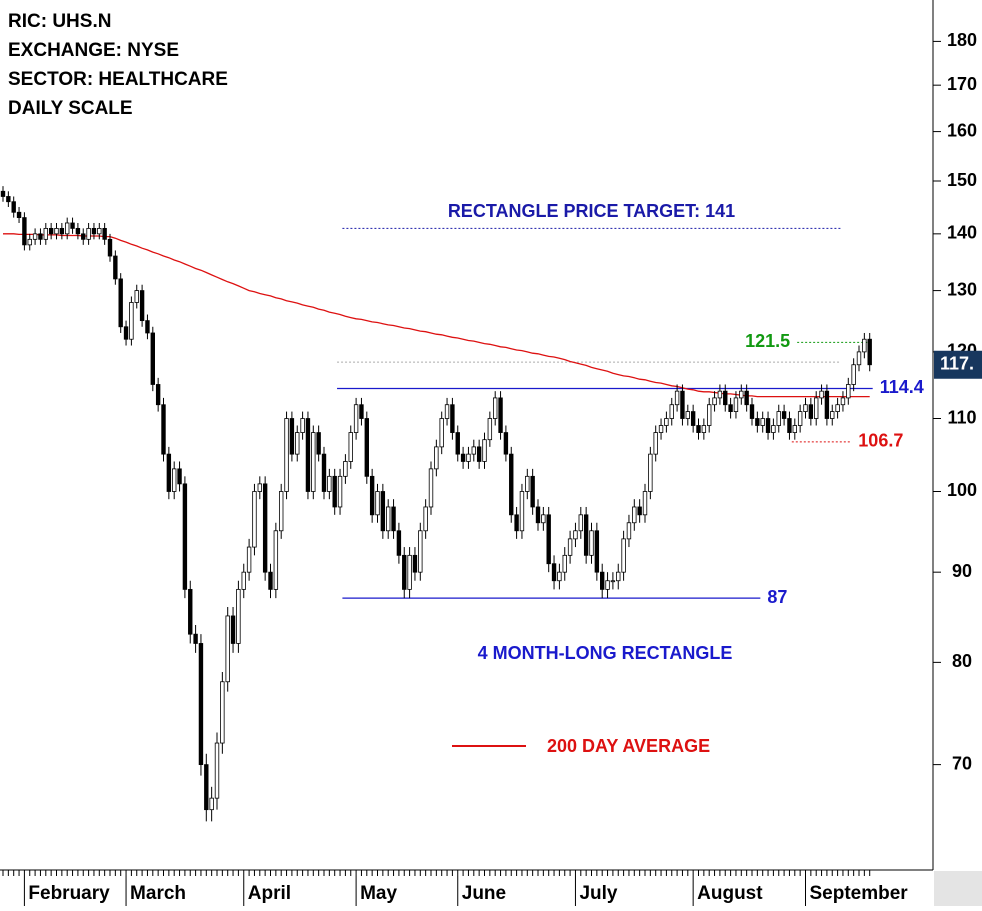 This screenshot has width=982, height=911. Describe the element at coordinates (962, 490) in the screenshot. I see `y-tick-label: 100` at that location.